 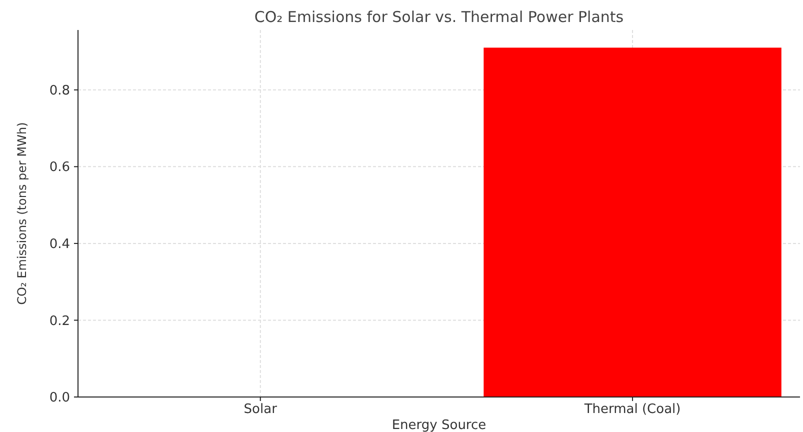 I want to click on x-tick-label: Solar, so click(x=261, y=409).